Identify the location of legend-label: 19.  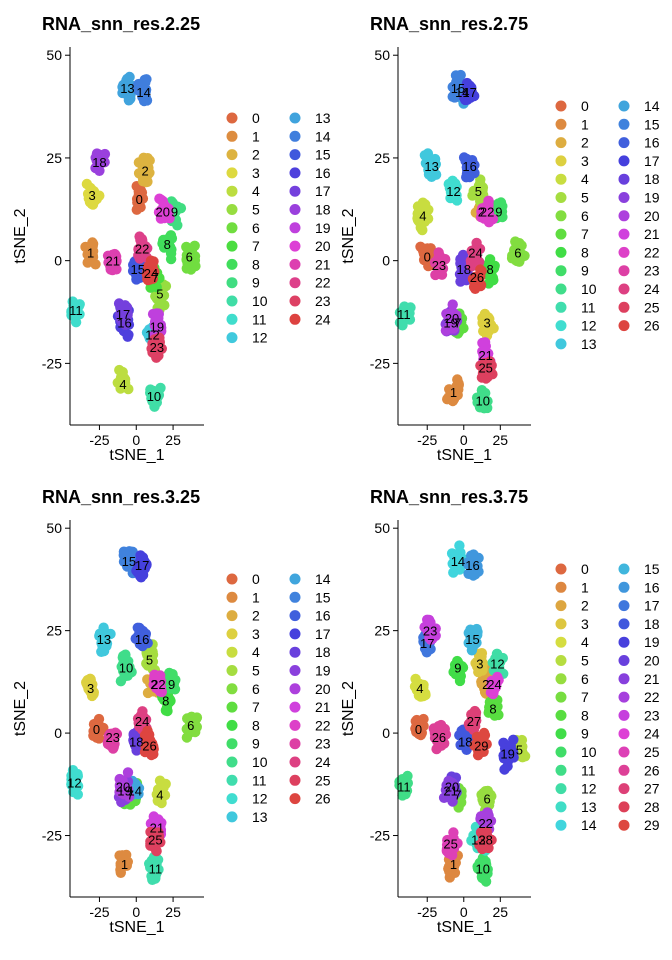
(323, 671).